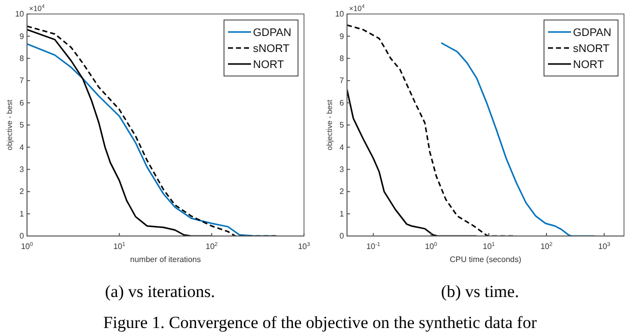 The width and height of the screenshot is (640, 336). What do you see at coordinates (480, 291) in the screenshot?
I see `text: (b) vs time.` at bounding box center [480, 291].